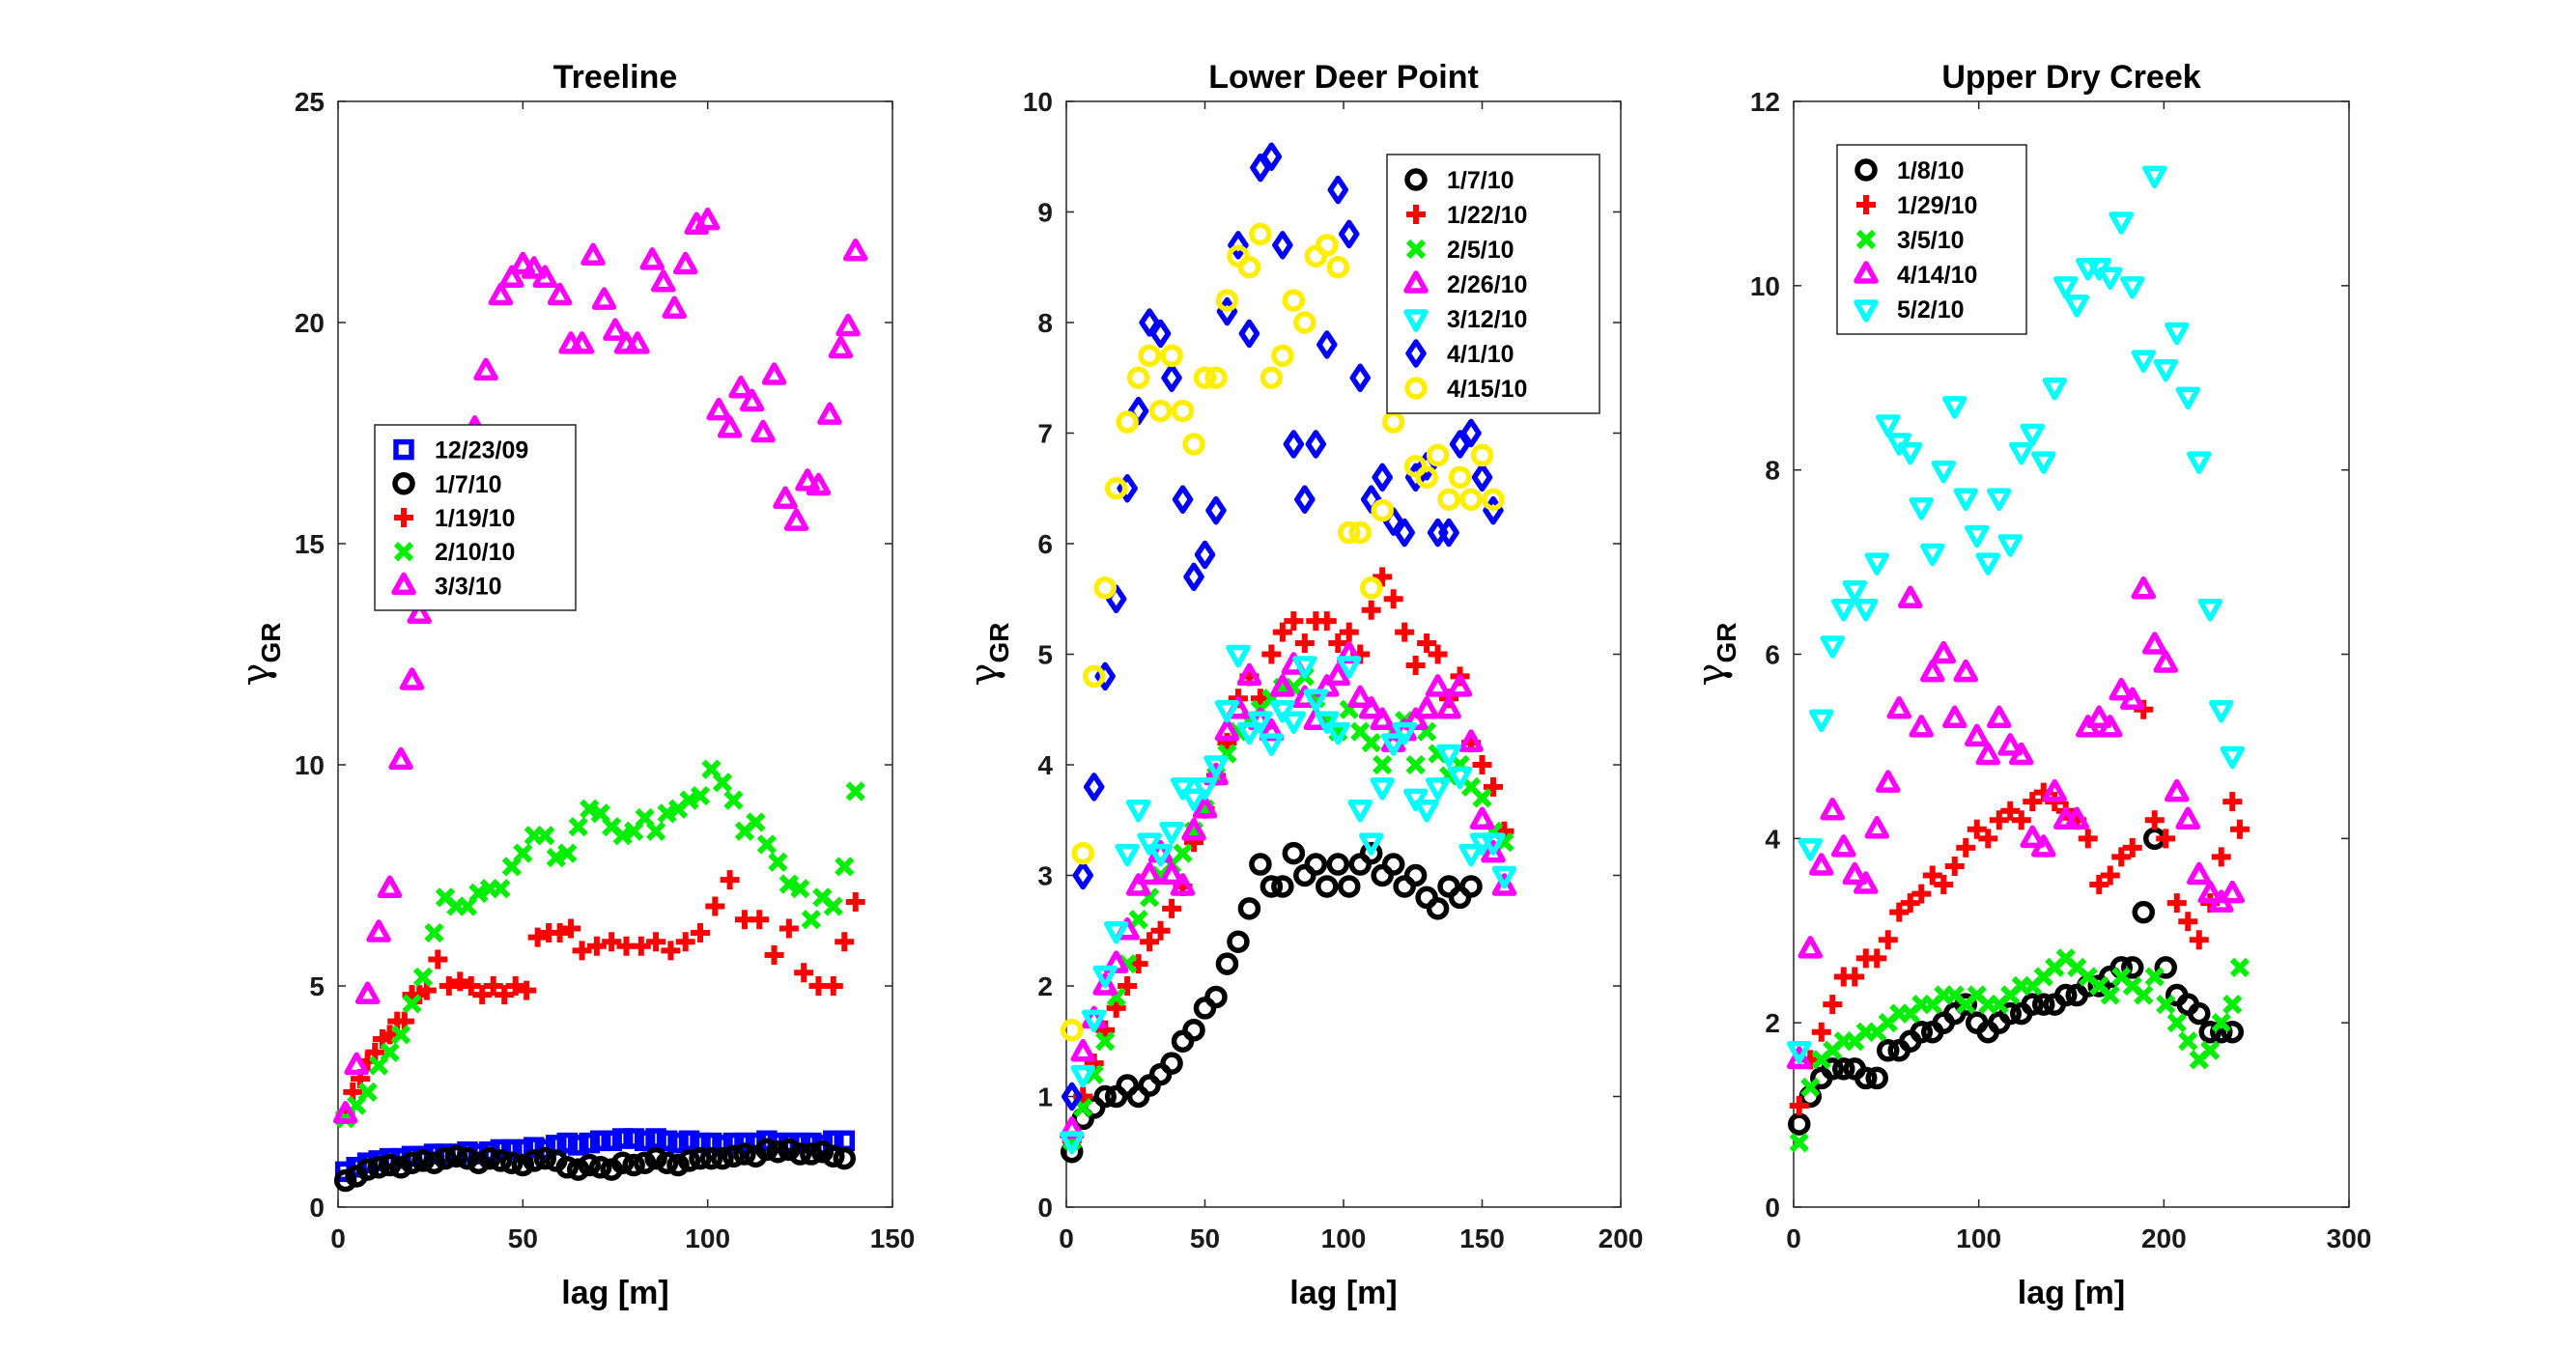 The width and height of the screenshot is (2576, 1350). I want to click on y-axis-label-symbol: γ, so click(984, 675).